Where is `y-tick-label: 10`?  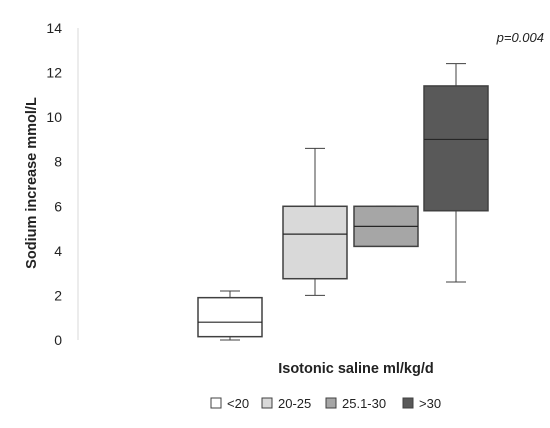
y-tick-label: 10 is located at coordinates (54, 117).